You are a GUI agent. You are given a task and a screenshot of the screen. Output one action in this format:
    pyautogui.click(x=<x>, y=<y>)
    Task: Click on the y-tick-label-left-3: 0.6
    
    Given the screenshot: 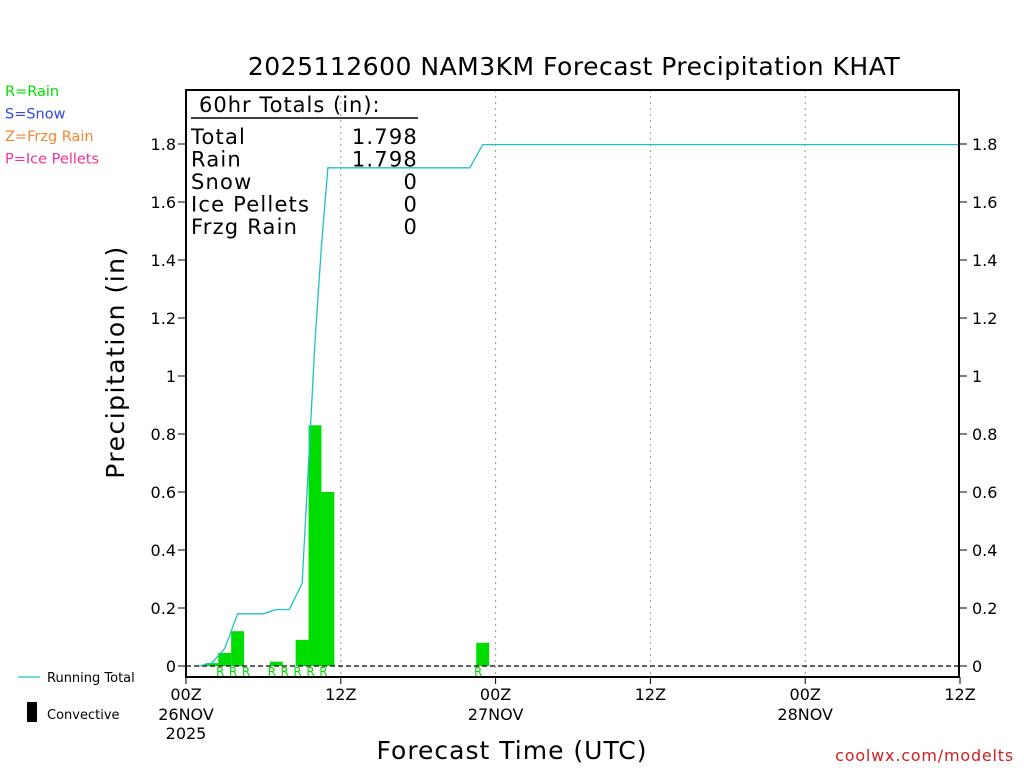 What is the action you would take?
    pyautogui.click(x=163, y=492)
    